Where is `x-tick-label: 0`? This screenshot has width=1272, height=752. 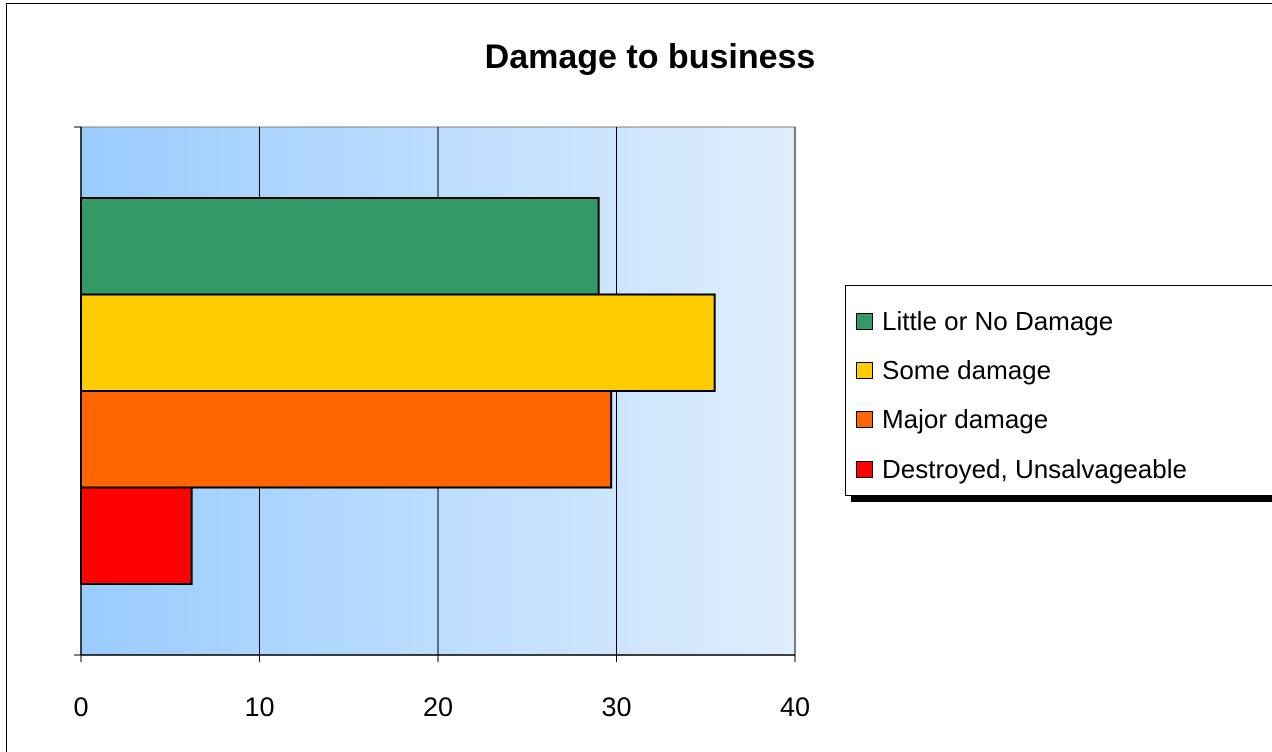 x-tick-label: 0 is located at coordinates (80, 707).